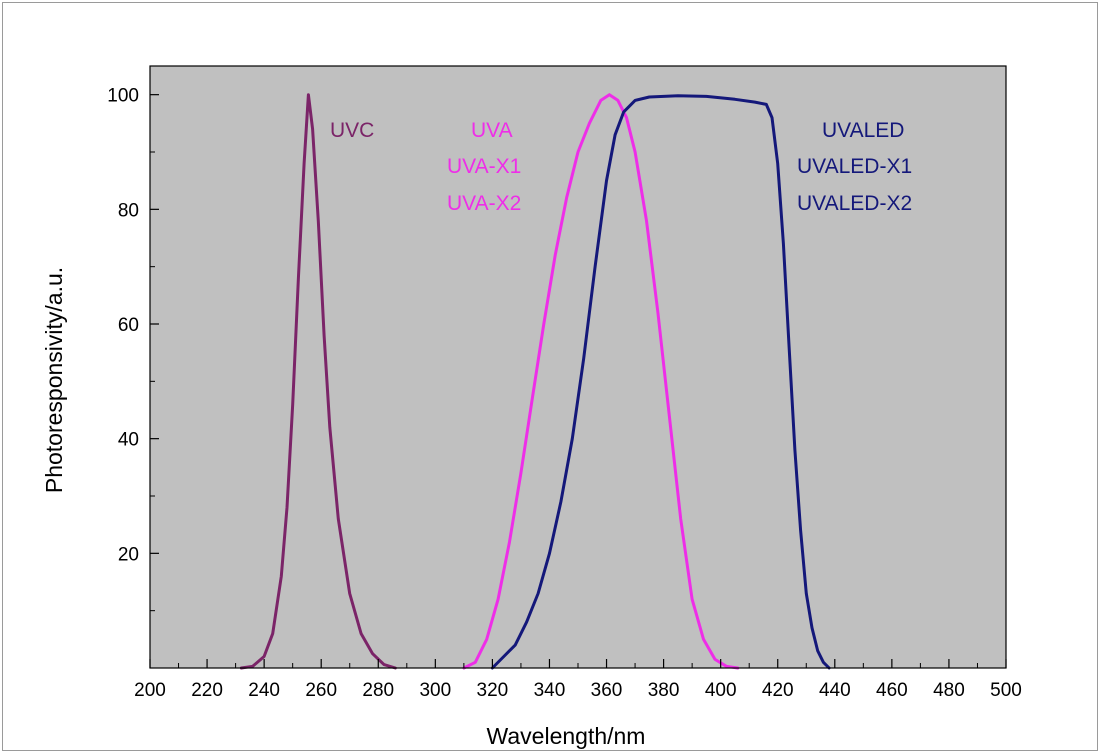  What do you see at coordinates (128, 440) in the screenshot?
I see `y-tick-label: 40` at bounding box center [128, 440].